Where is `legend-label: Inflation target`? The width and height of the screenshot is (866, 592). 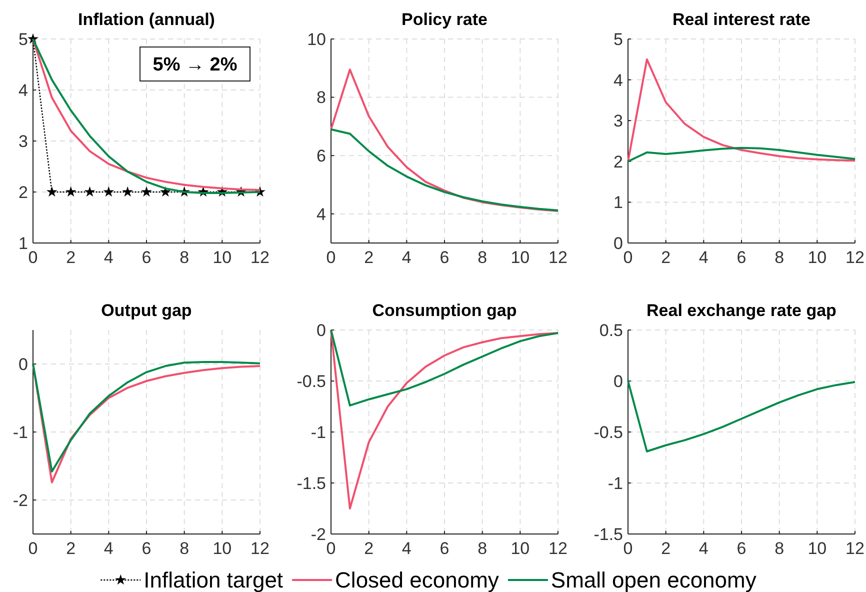 legend-label: Inflation target is located at coordinates (214, 580).